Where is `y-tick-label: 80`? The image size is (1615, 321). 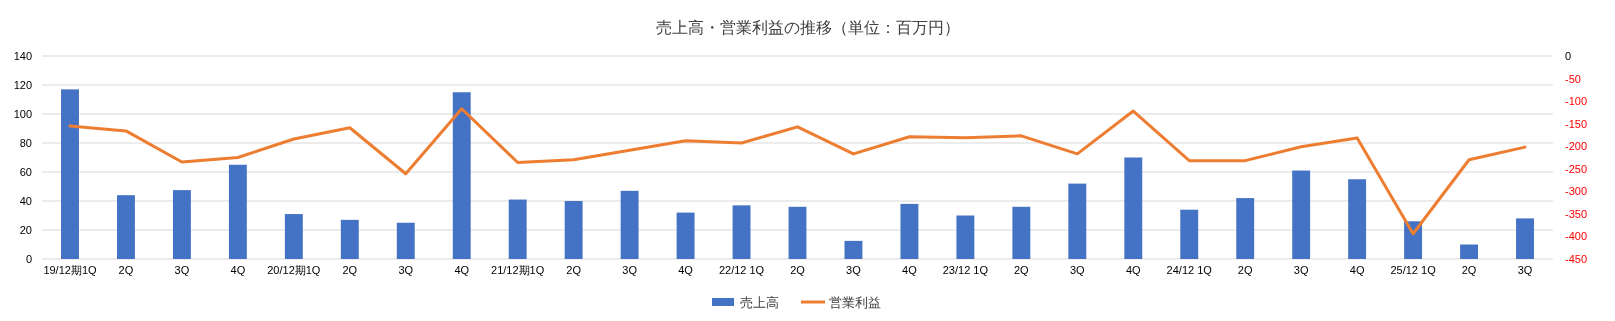 y-tick-label: 80 is located at coordinates (25, 143).